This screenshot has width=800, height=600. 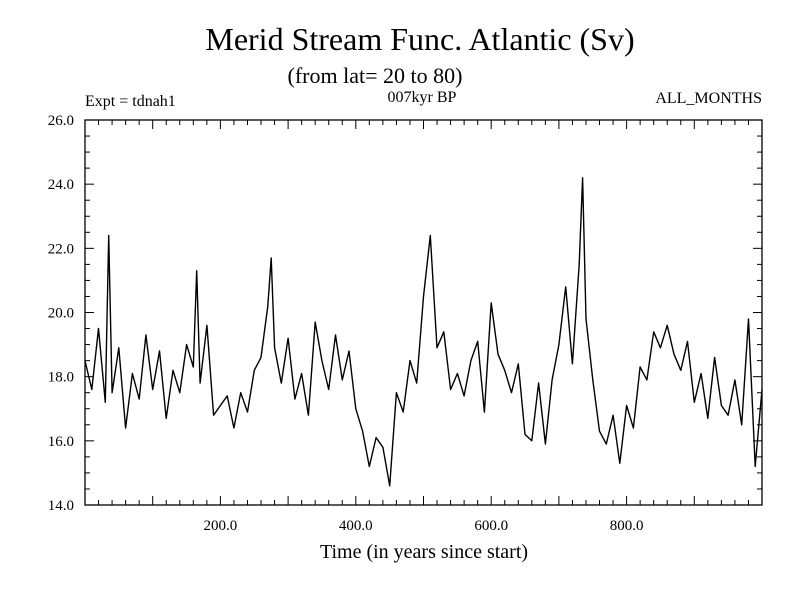 I want to click on experiment-label: Expt = tdnah1, so click(x=130, y=101).